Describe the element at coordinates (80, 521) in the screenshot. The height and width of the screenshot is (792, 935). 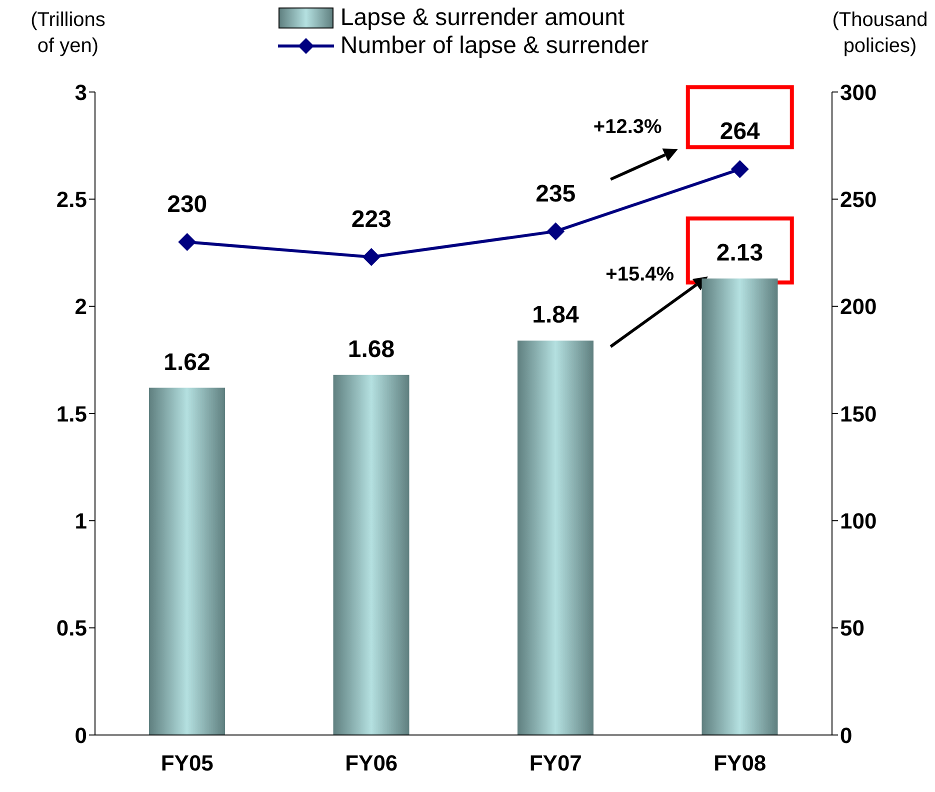
I see `y-tick-label: 1` at that location.